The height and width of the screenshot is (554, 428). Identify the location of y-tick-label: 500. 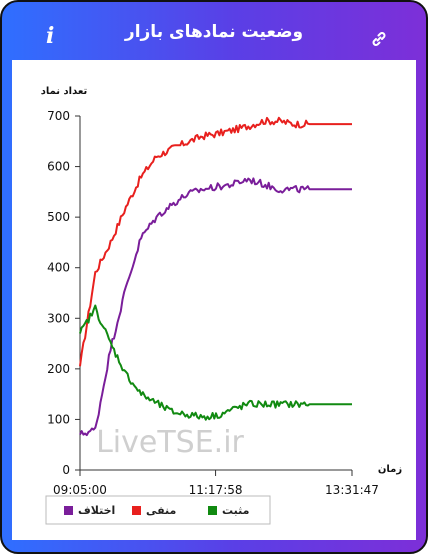
(58, 217).